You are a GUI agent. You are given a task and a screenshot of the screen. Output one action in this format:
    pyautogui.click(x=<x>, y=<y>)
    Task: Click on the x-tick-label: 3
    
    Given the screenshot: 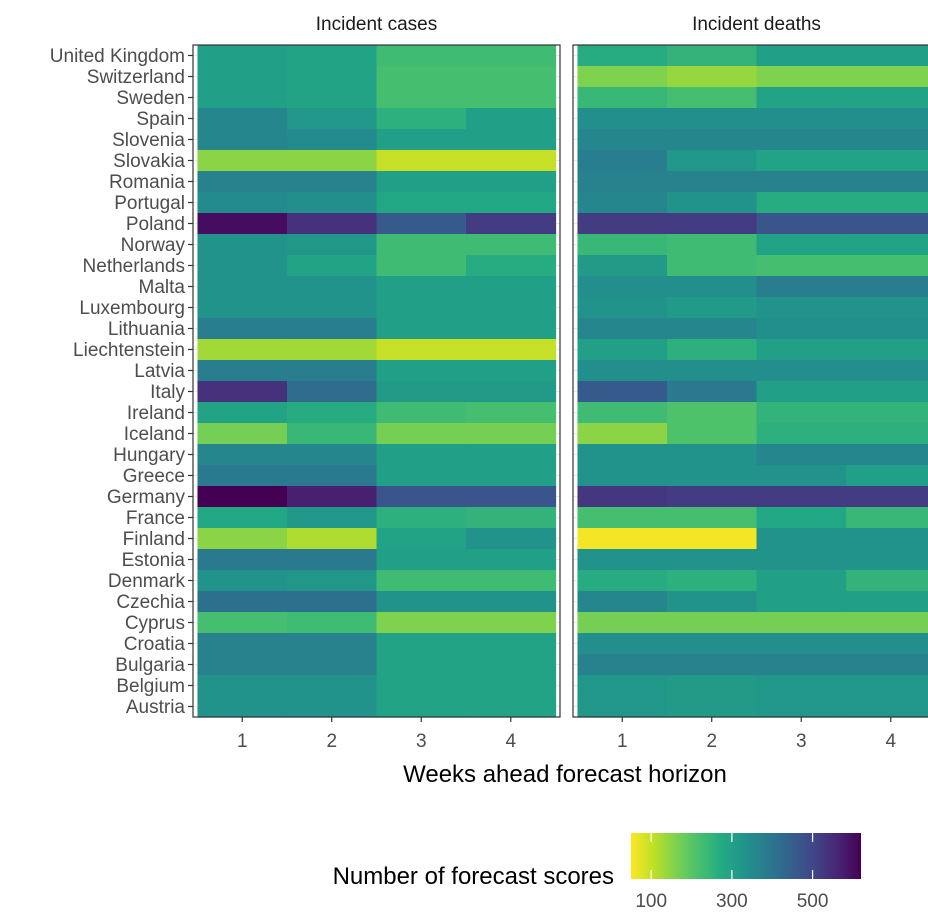 What is the action you would take?
    pyautogui.click(x=801, y=741)
    